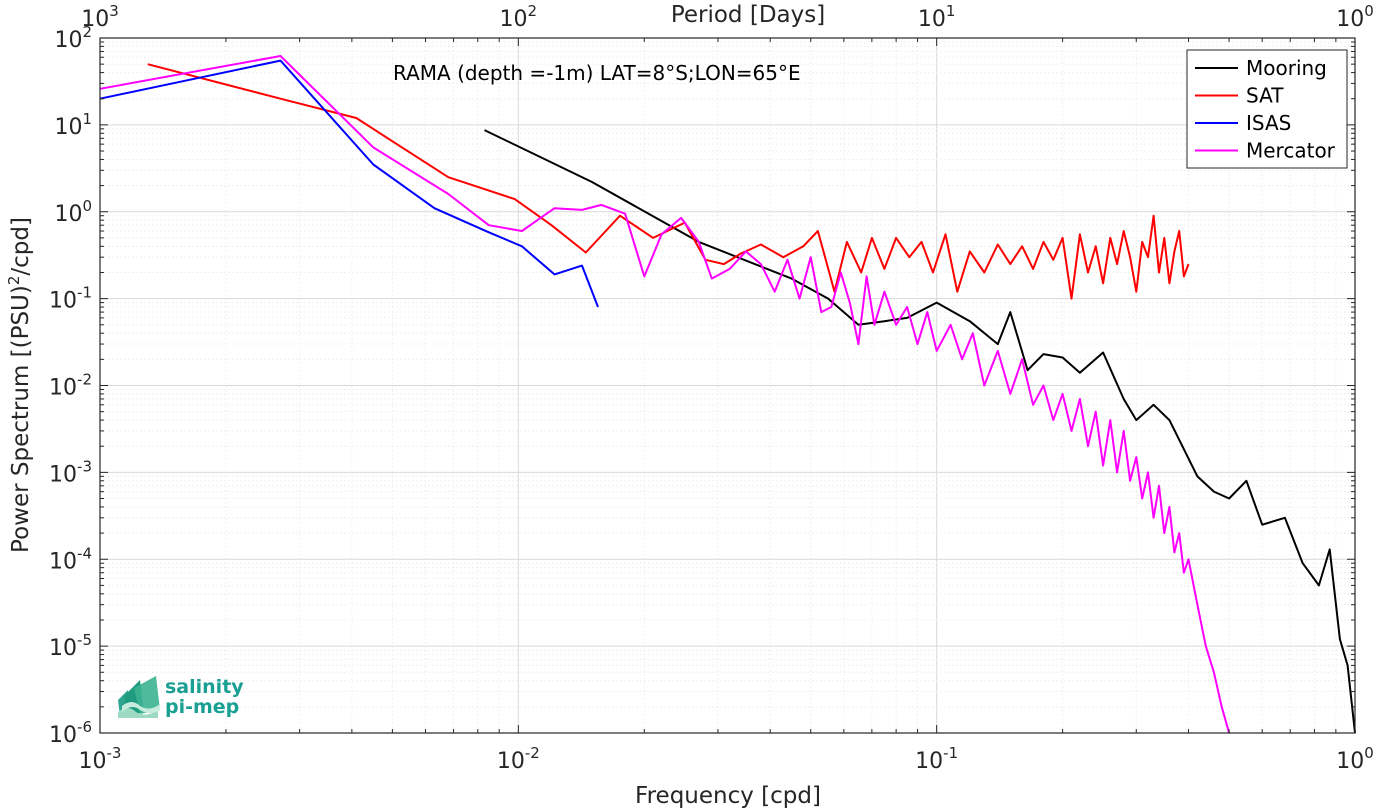 The width and height of the screenshot is (1383, 809). I want to click on x-tick-label: 10⁻³, so click(100, 759).